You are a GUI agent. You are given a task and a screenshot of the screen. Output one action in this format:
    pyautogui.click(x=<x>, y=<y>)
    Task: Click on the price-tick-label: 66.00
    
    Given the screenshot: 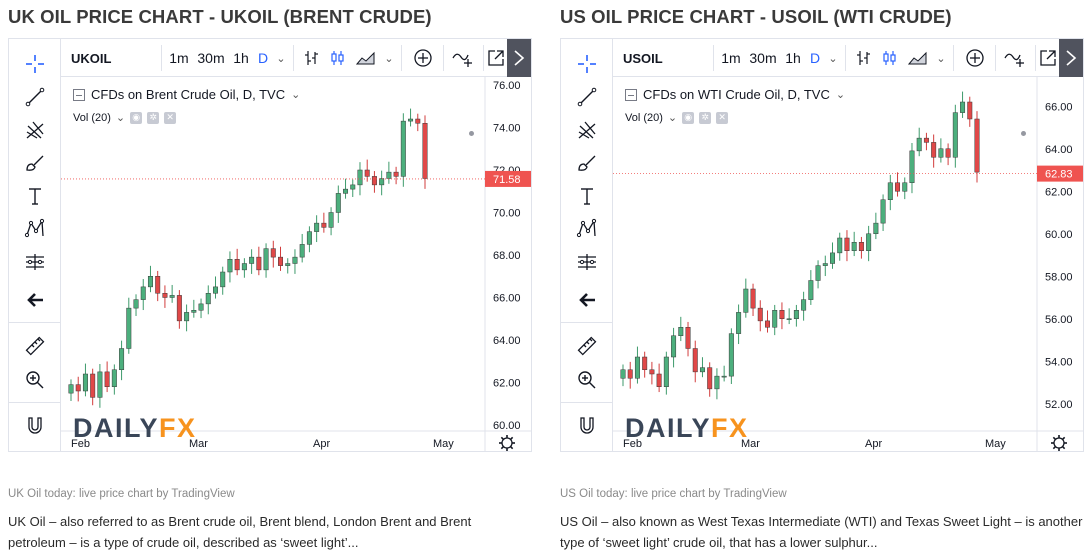 What is the action you would take?
    pyautogui.click(x=507, y=299)
    